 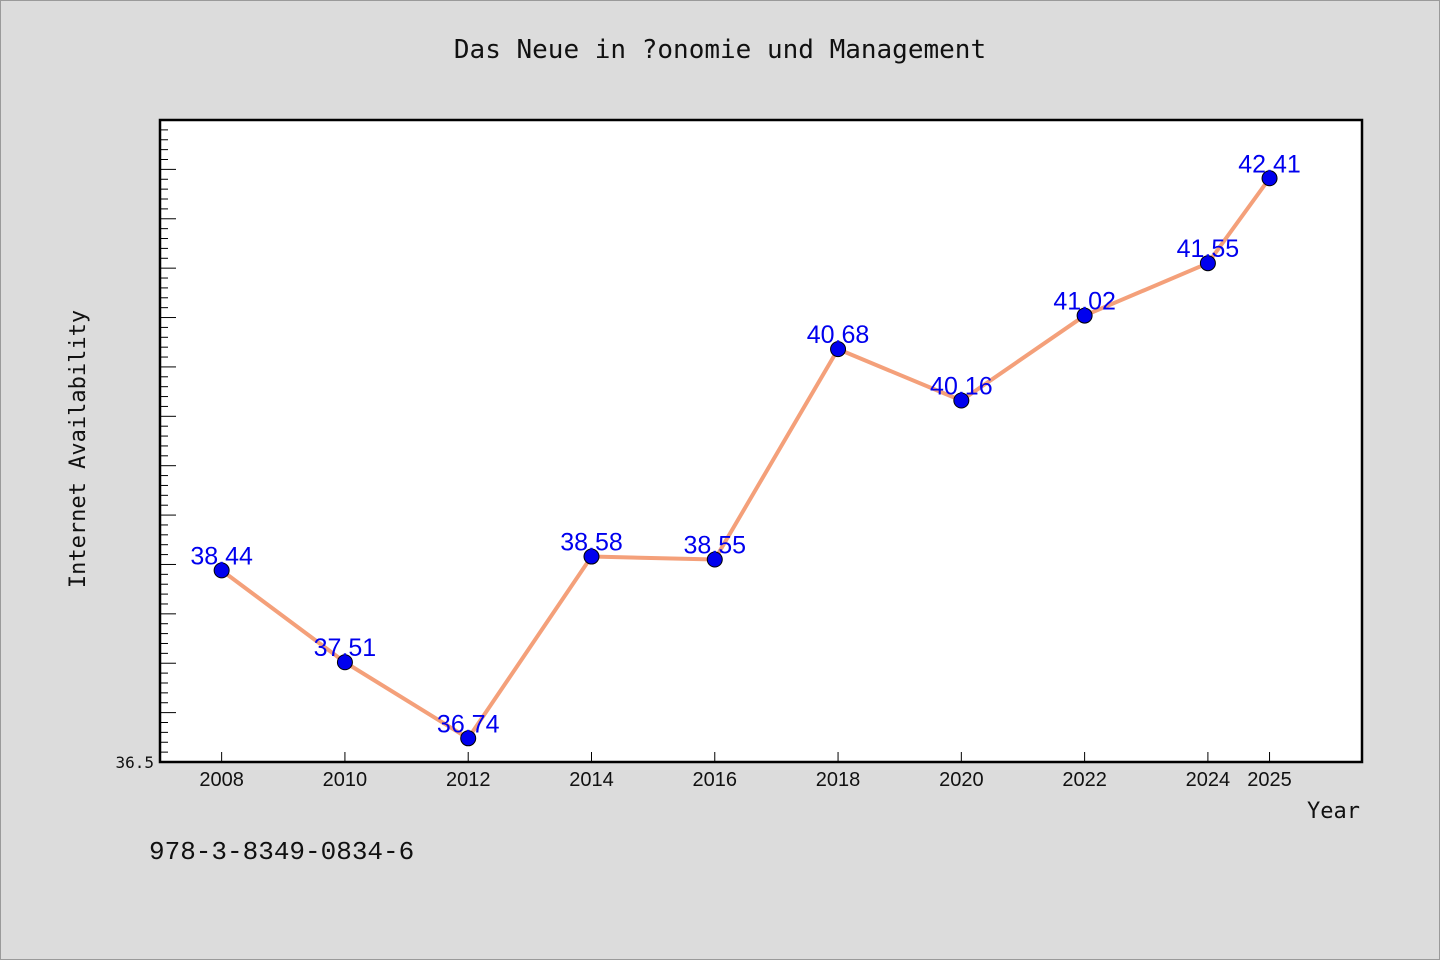 What do you see at coordinates (468, 780) in the screenshot?
I see `x-tick-label: 2012` at bounding box center [468, 780].